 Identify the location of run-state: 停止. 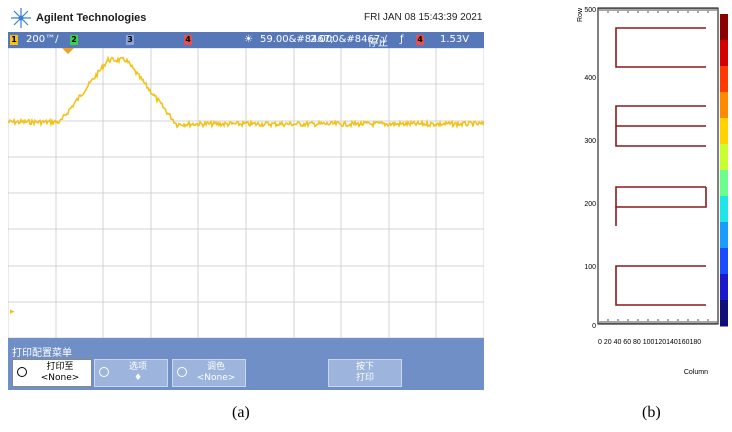
(378, 43).